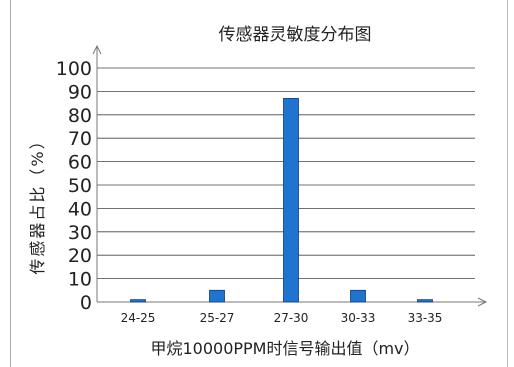 Image resolution: width=514 pixels, height=367 pixels. What do you see at coordinates (295, 35) in the screenshot?
I see `chart-title: 传感器灵敏度分布图` at bounding box center [295, 35].